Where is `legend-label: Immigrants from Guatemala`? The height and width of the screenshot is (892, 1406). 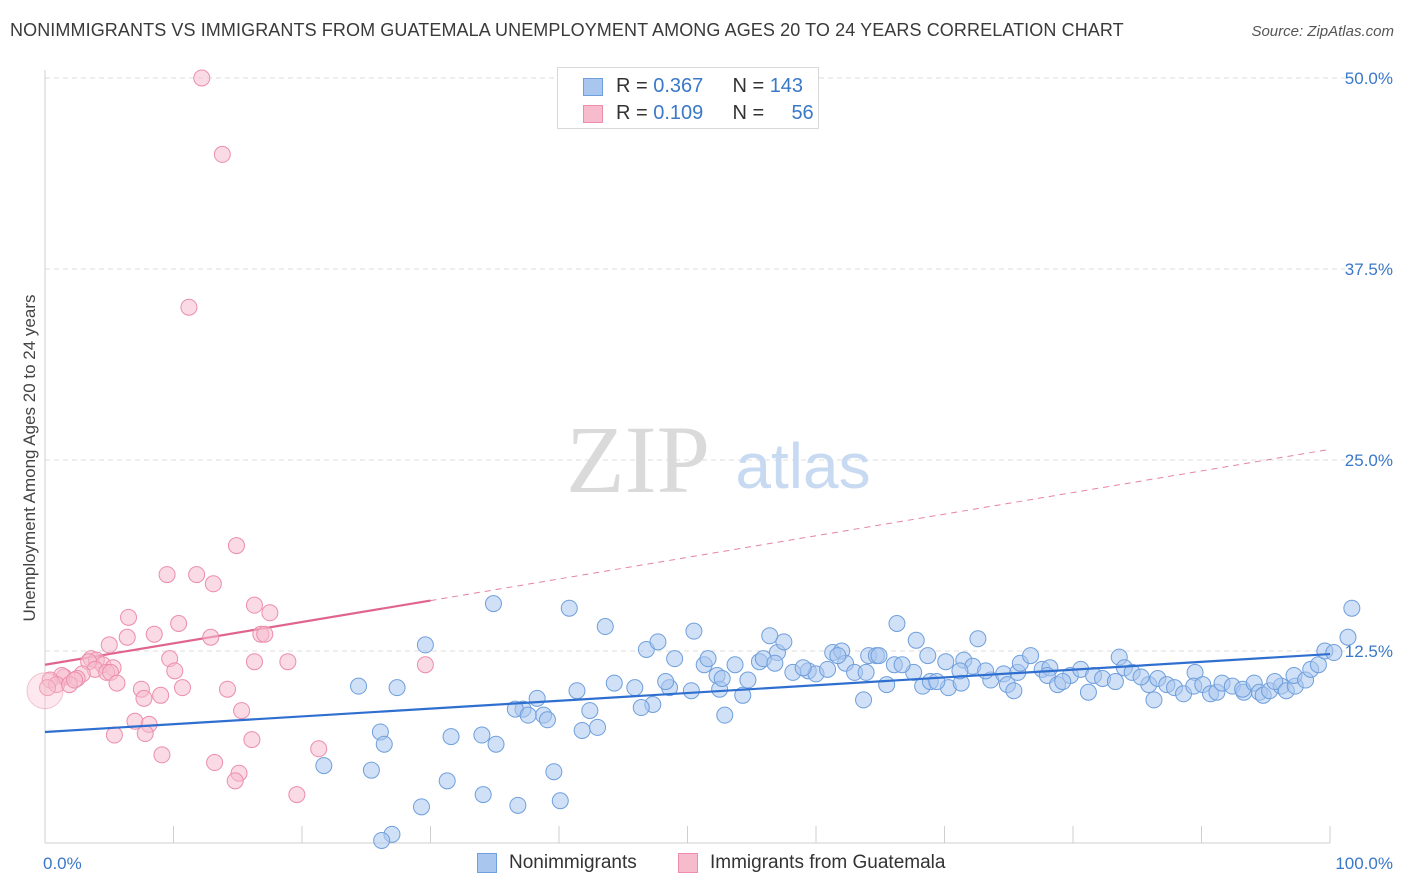 legend-label: Immigrants from Guatemala is located at coordinates (828, 862).